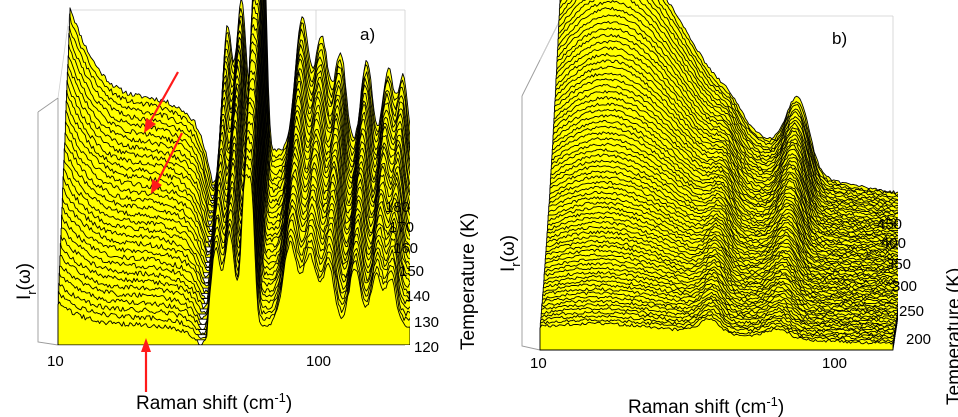  Describe the element at coordinates (26, 281) in the screenshot. I see `panel-a-y-axis-title: Ir(ω)` at that location.